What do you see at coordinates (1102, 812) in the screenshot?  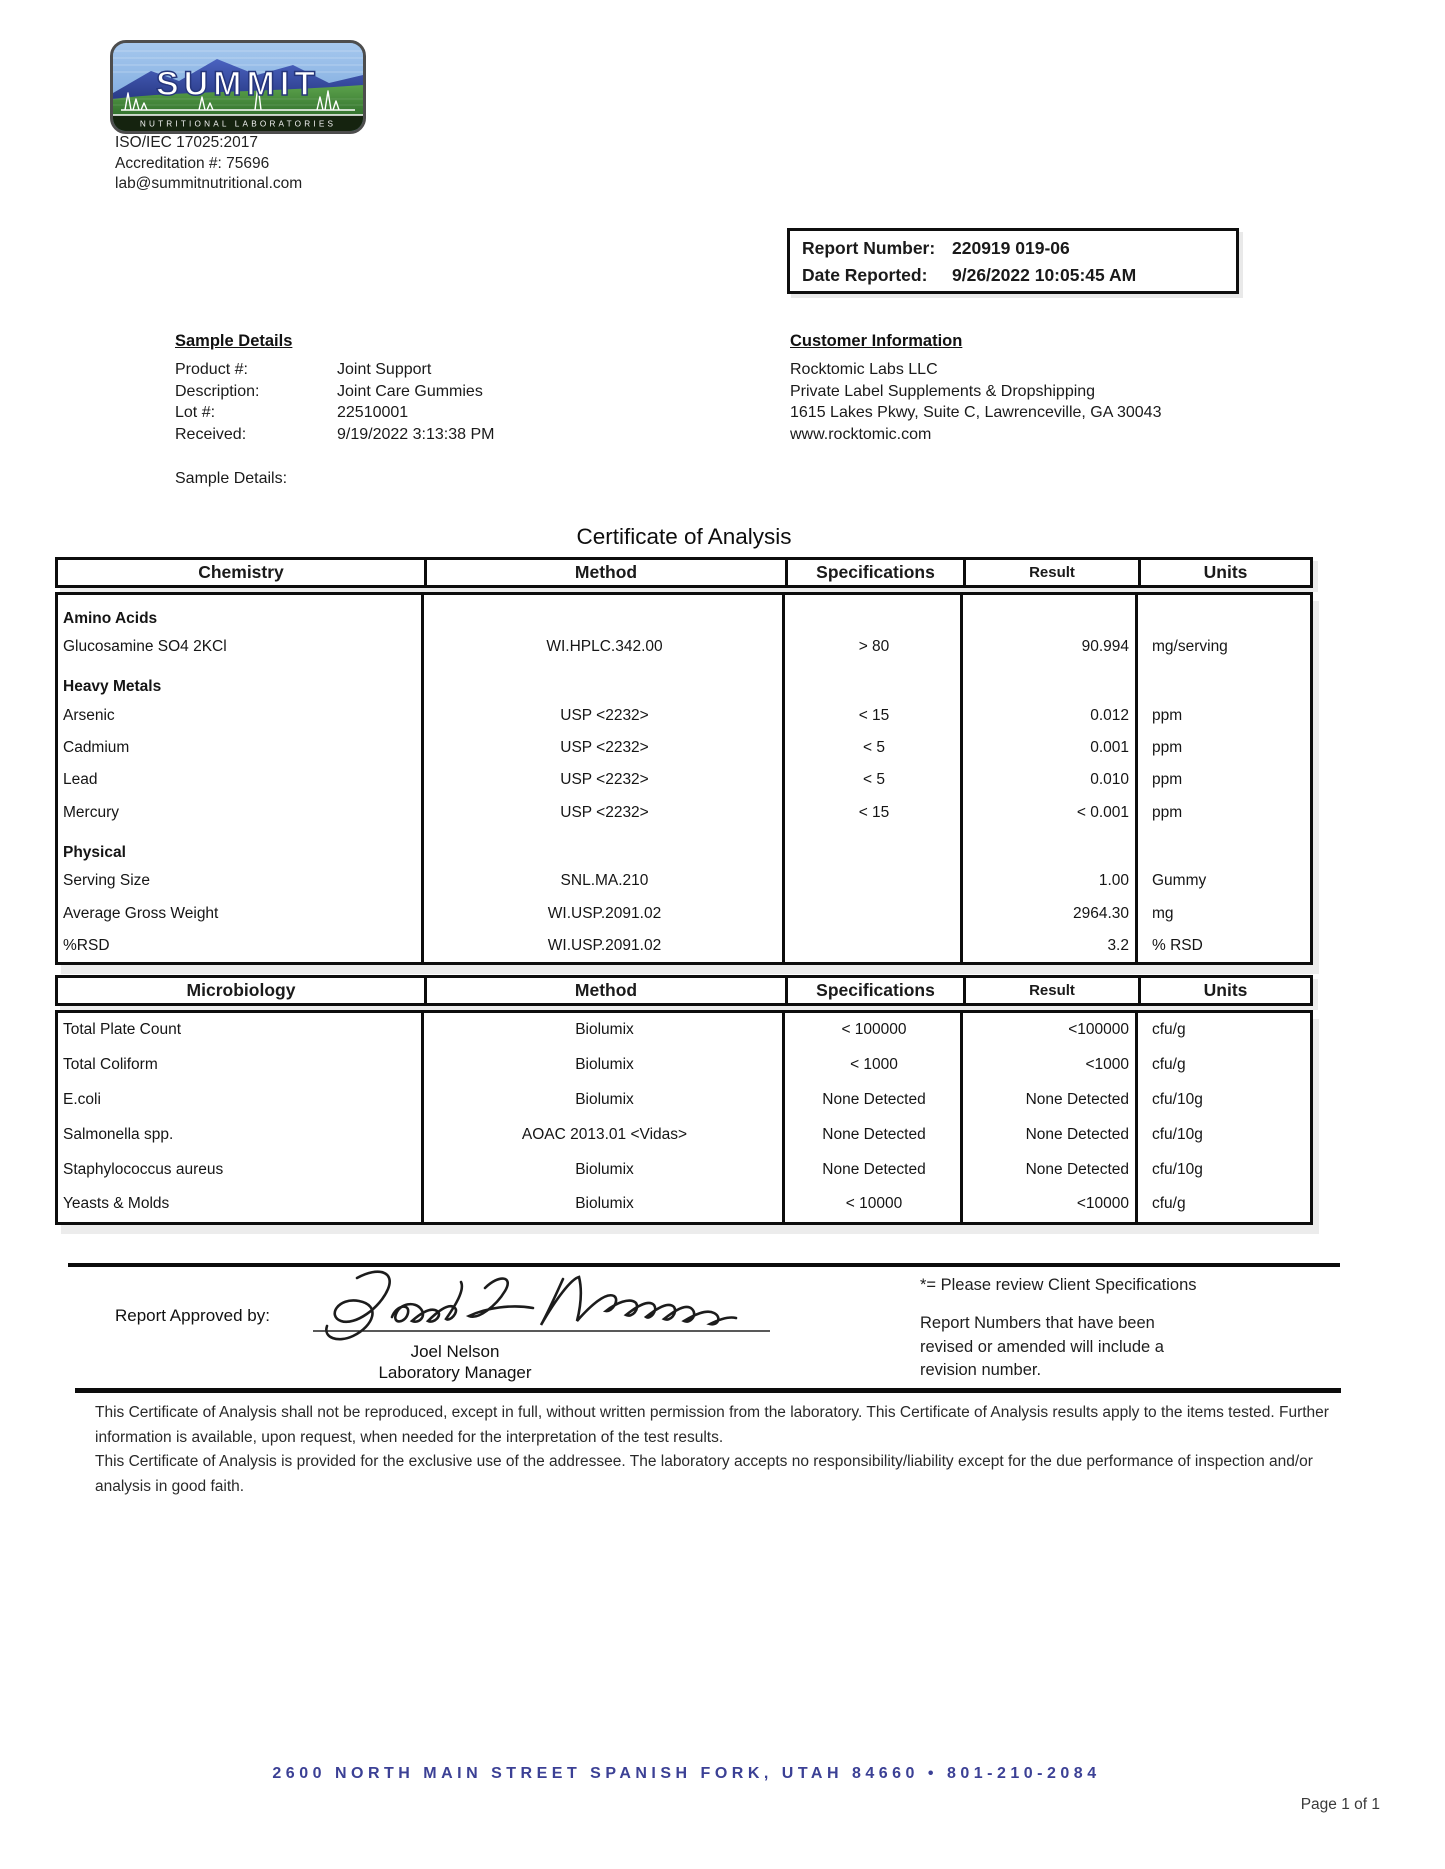 I see `cell-result: < 0.001` at bounding box center [1102, 812].